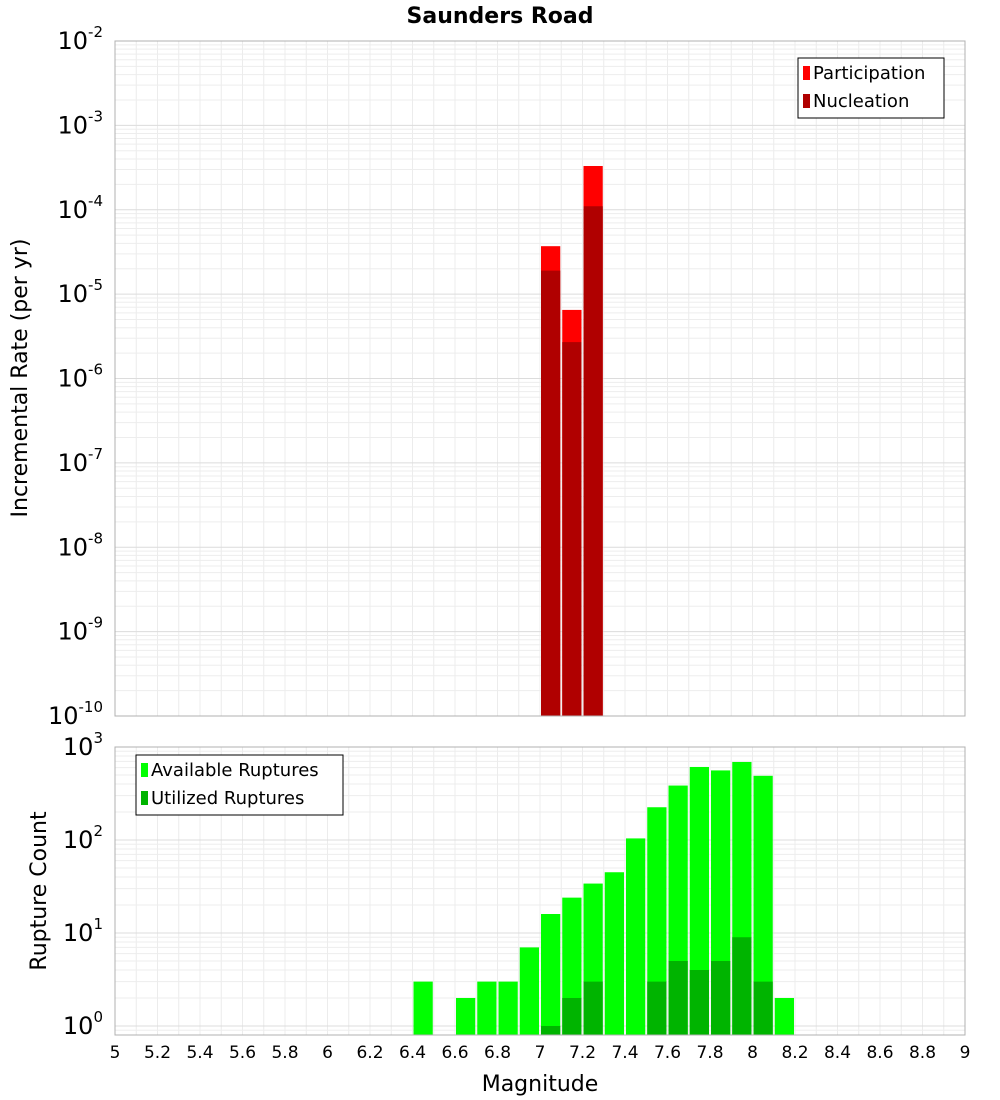 The image size is (1000, 1100). What do you see at coordinates (869, 73) in the screenshot?
I see `legend-label: Participation` at bounding box center [869, 73].